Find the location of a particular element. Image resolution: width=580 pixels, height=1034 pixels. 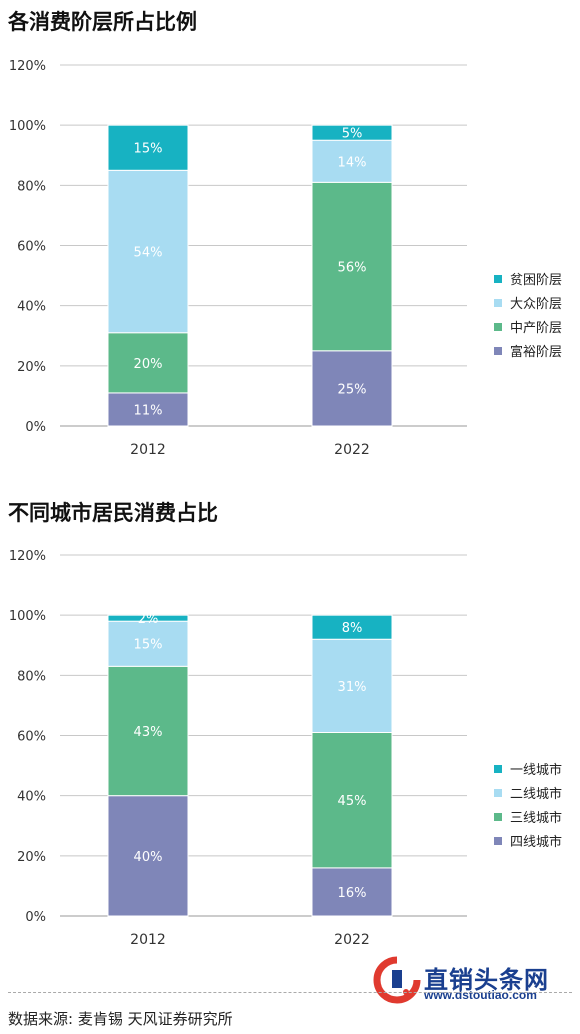

data-label: 31% is located at coordinates (352, 687).